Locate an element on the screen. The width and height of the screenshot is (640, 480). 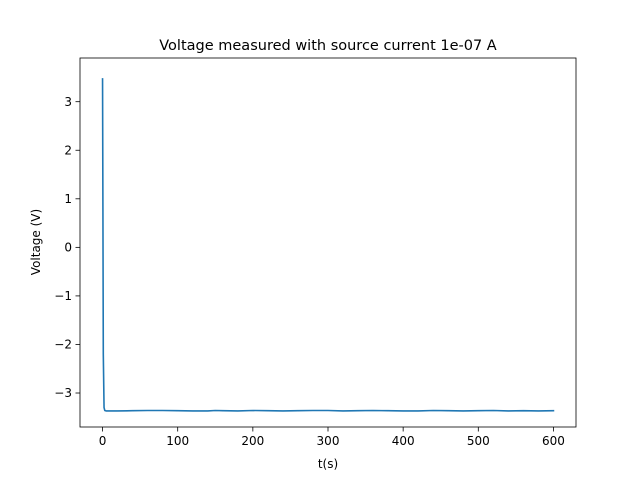
y-tick-label: −2 is located at coordinates (63, 345).